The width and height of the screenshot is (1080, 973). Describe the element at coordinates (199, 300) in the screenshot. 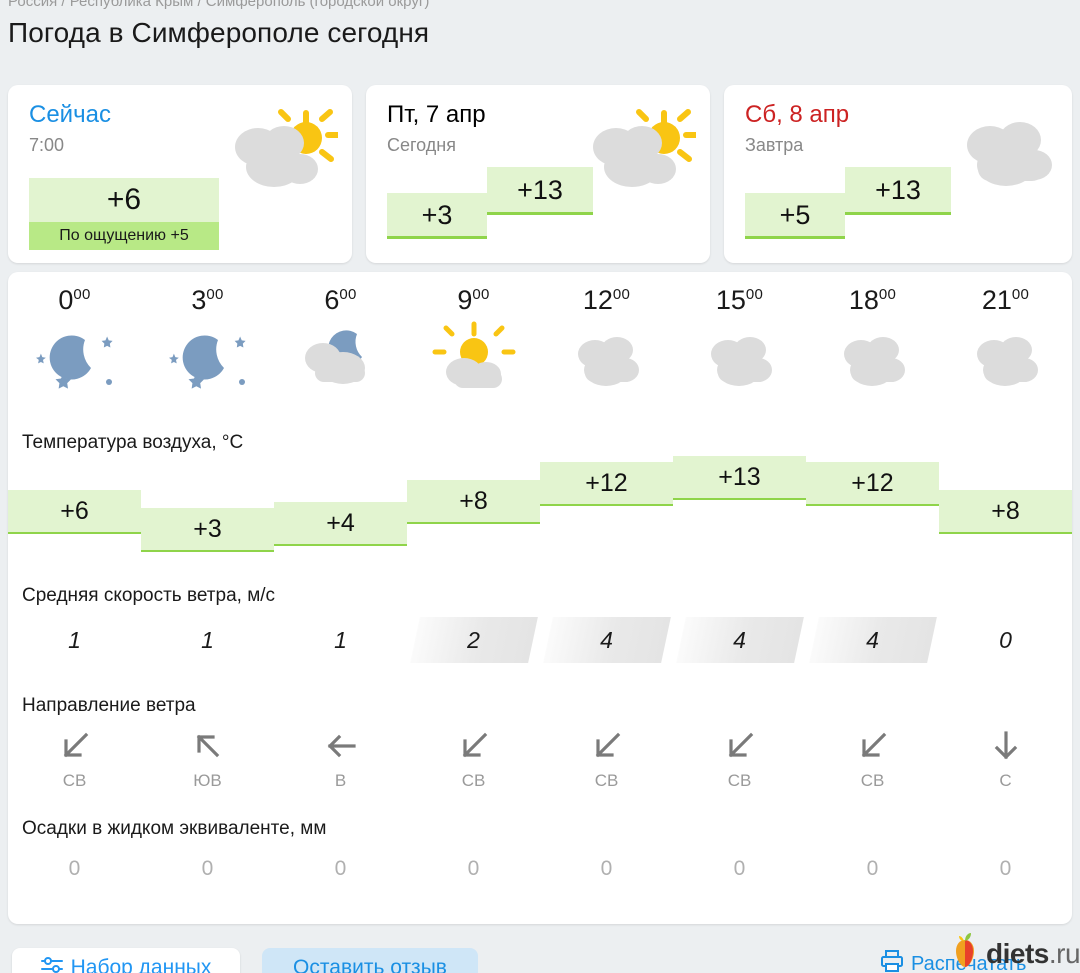

I see `hour-value: 3` at that location.